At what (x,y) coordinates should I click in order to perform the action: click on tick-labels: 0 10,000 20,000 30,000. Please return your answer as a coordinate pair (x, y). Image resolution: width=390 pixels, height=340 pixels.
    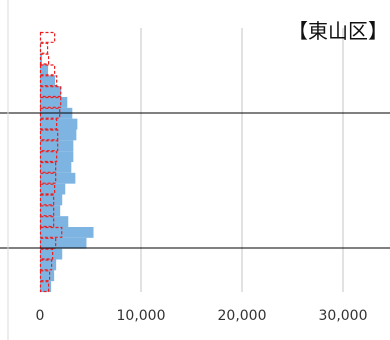
    Looking at the image, I should click on (202, 316).